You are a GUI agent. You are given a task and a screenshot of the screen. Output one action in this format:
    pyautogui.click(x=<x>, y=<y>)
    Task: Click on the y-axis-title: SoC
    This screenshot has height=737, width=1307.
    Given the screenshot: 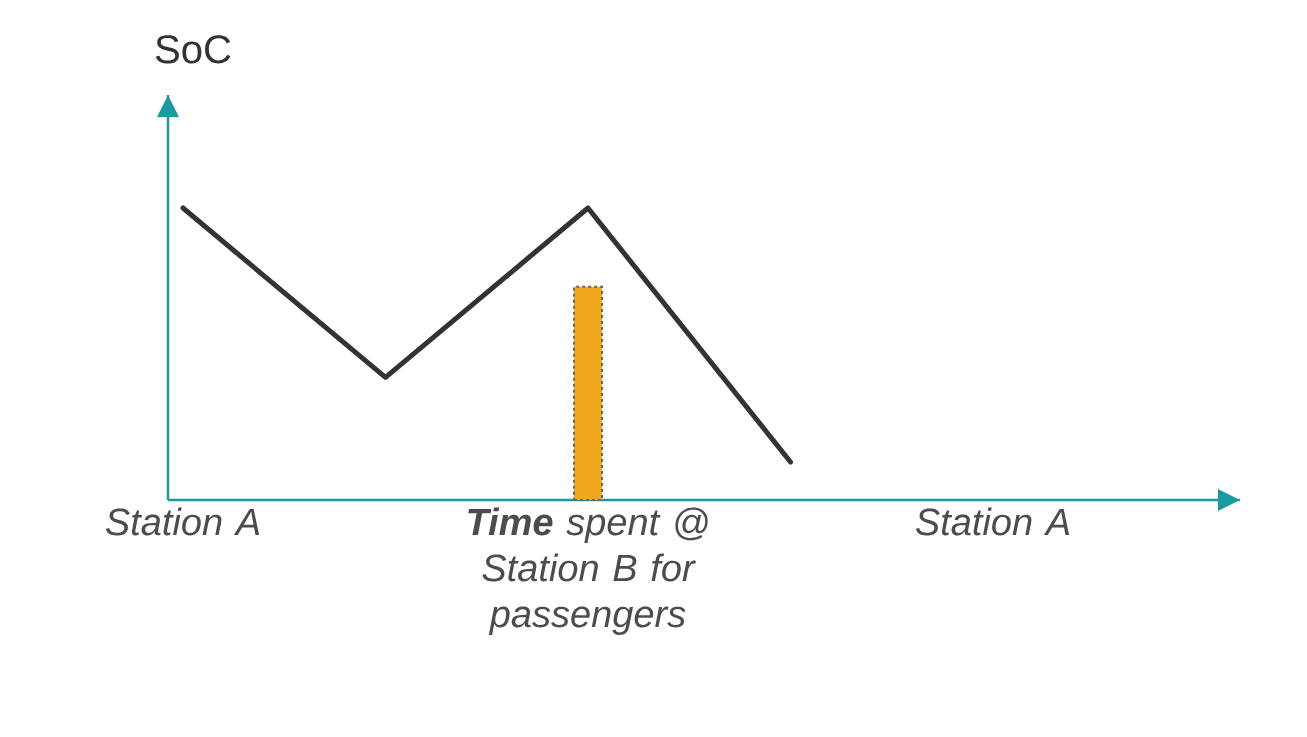 What is the action you would take?
    pyautogui.click(x=193, y=49)
    